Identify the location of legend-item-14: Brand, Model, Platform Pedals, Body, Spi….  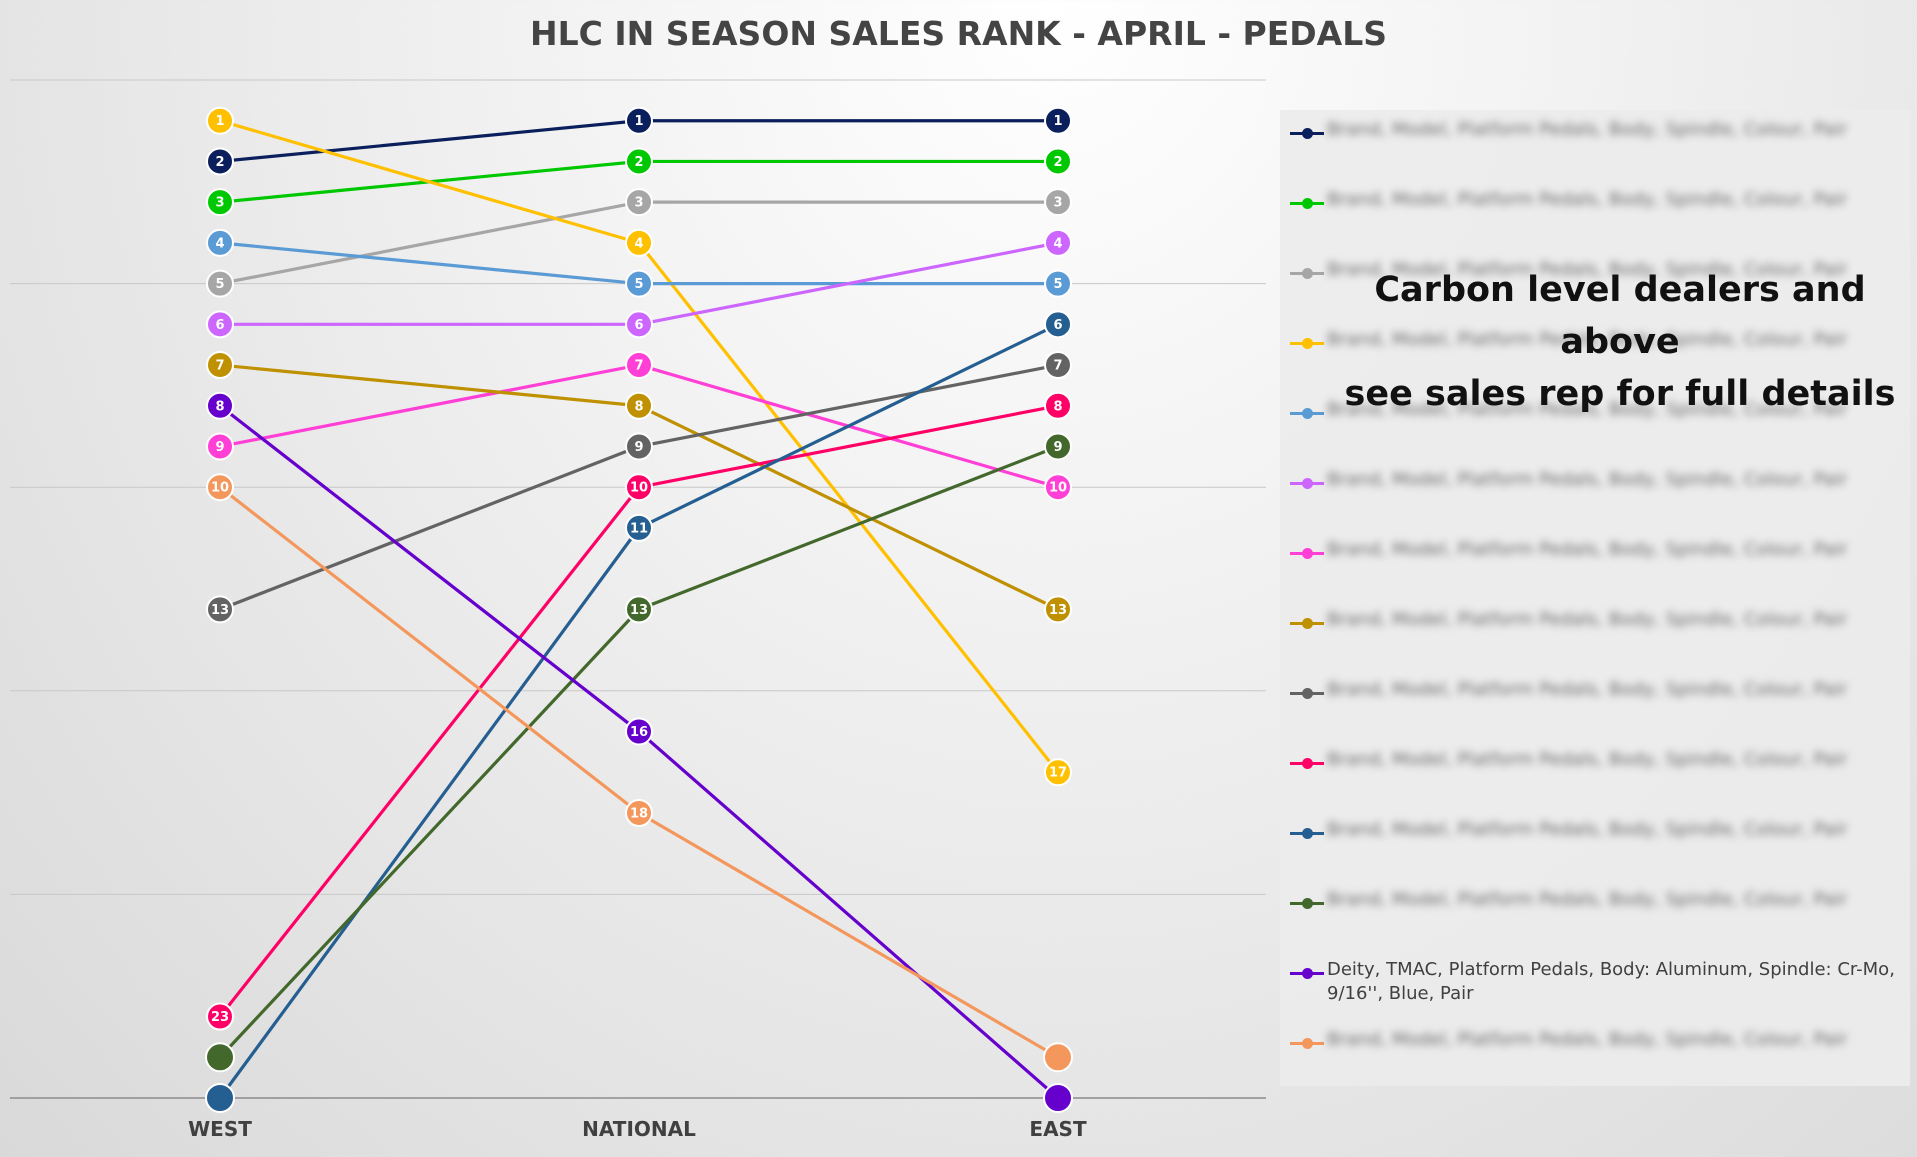
(1595, 1040).